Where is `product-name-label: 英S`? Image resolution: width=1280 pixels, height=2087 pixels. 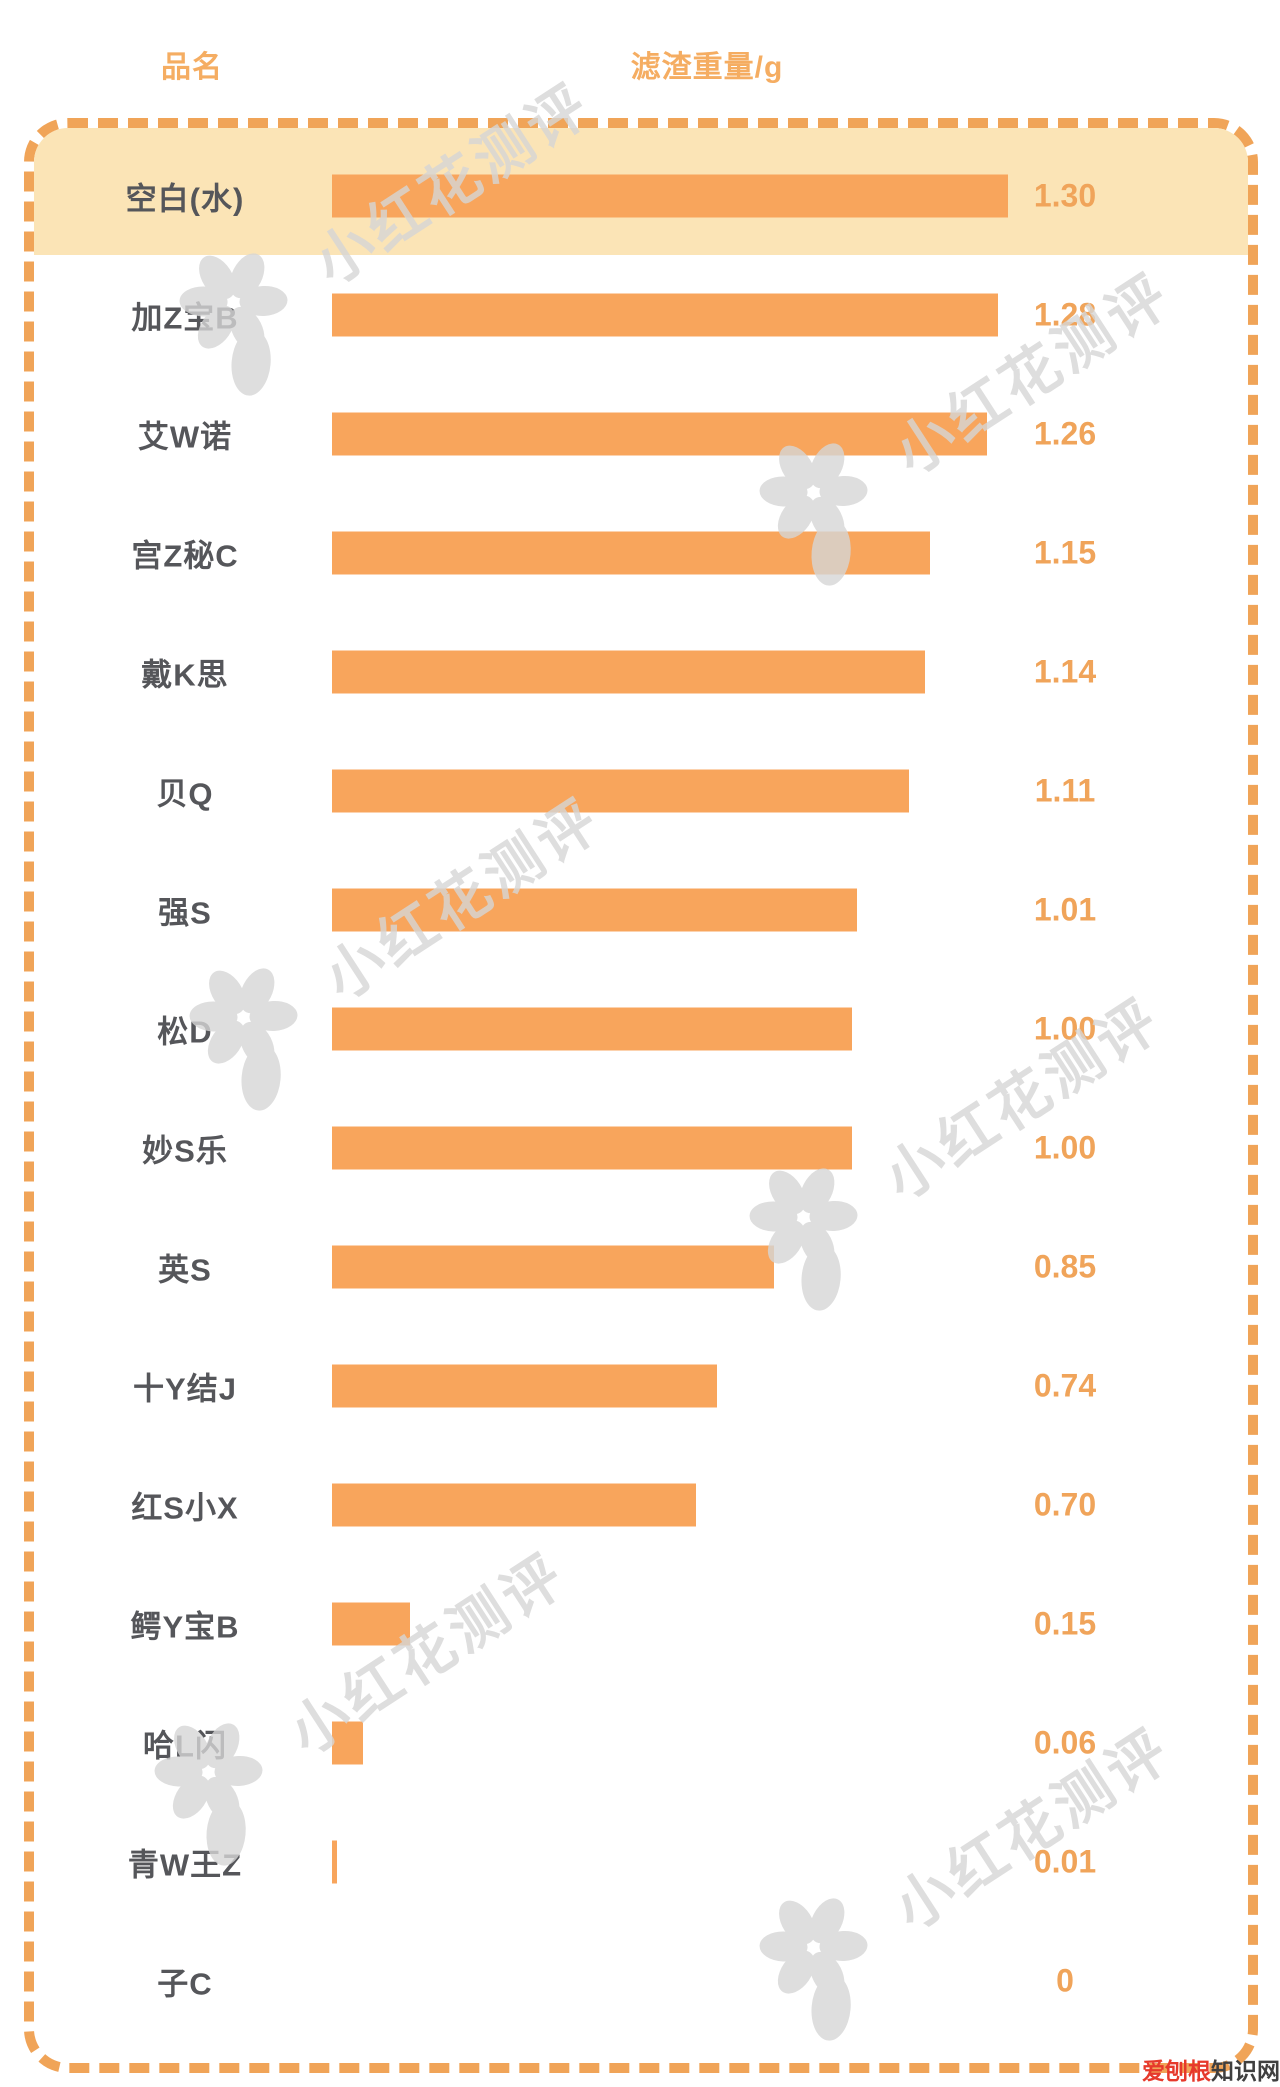 product-name-label: 英S is located at coordinates (185, 1269).